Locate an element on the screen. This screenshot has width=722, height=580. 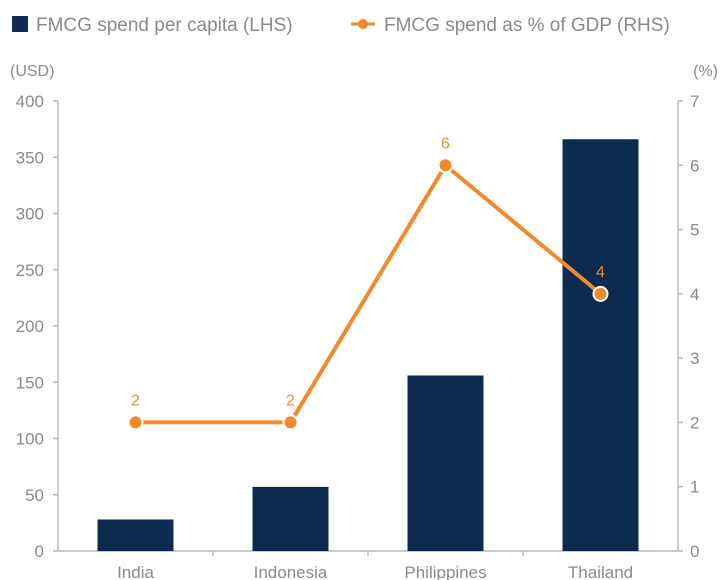
category-label: Indonesia is located at coordinates (291, 571).